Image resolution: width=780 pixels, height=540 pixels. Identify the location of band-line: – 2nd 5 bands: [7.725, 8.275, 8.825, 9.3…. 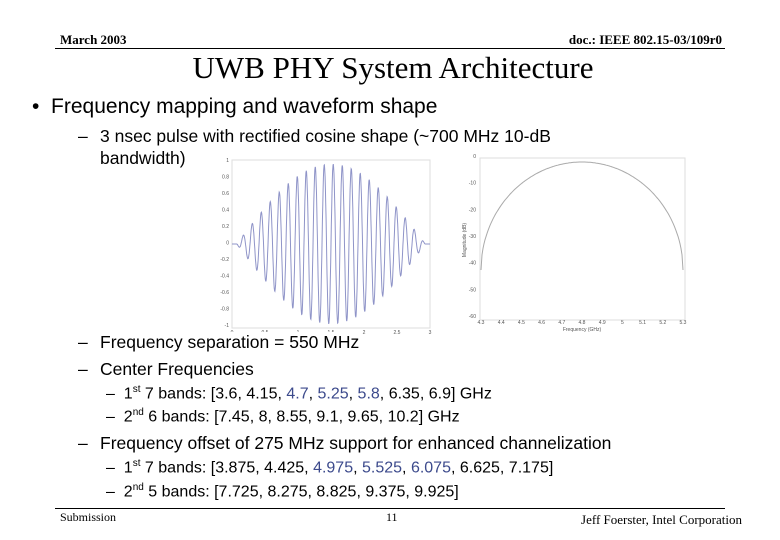
(282, 491).